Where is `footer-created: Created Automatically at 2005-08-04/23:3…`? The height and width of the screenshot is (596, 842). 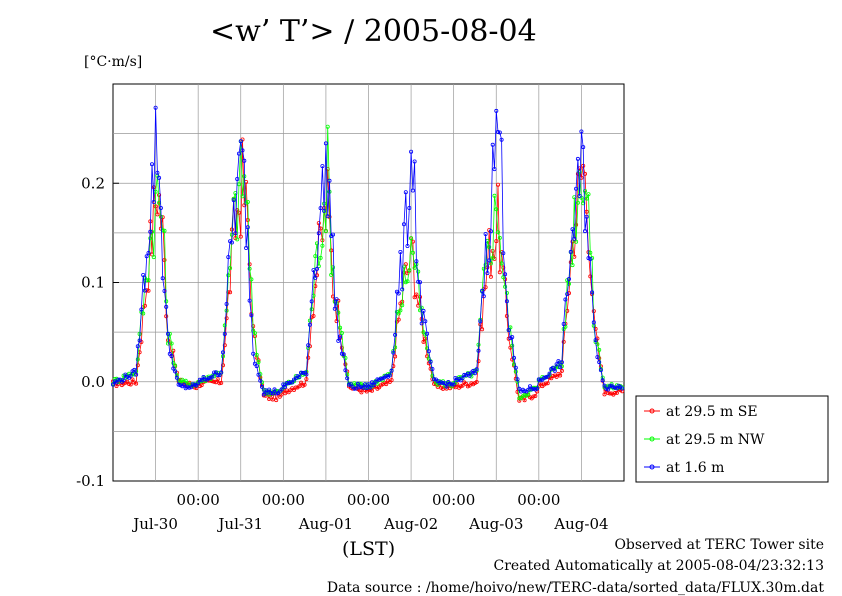
footer-created: Created Automatically at 2005-08-04/23:3… is located at coordinates (658, 566).